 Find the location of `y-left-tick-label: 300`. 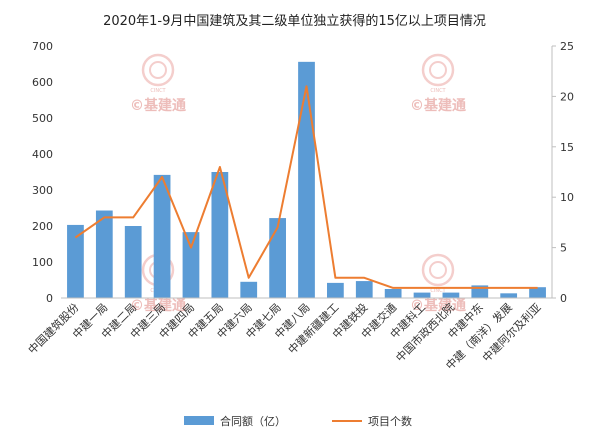

y-left-tick-label: 300 is located at coordinates (42, 190).